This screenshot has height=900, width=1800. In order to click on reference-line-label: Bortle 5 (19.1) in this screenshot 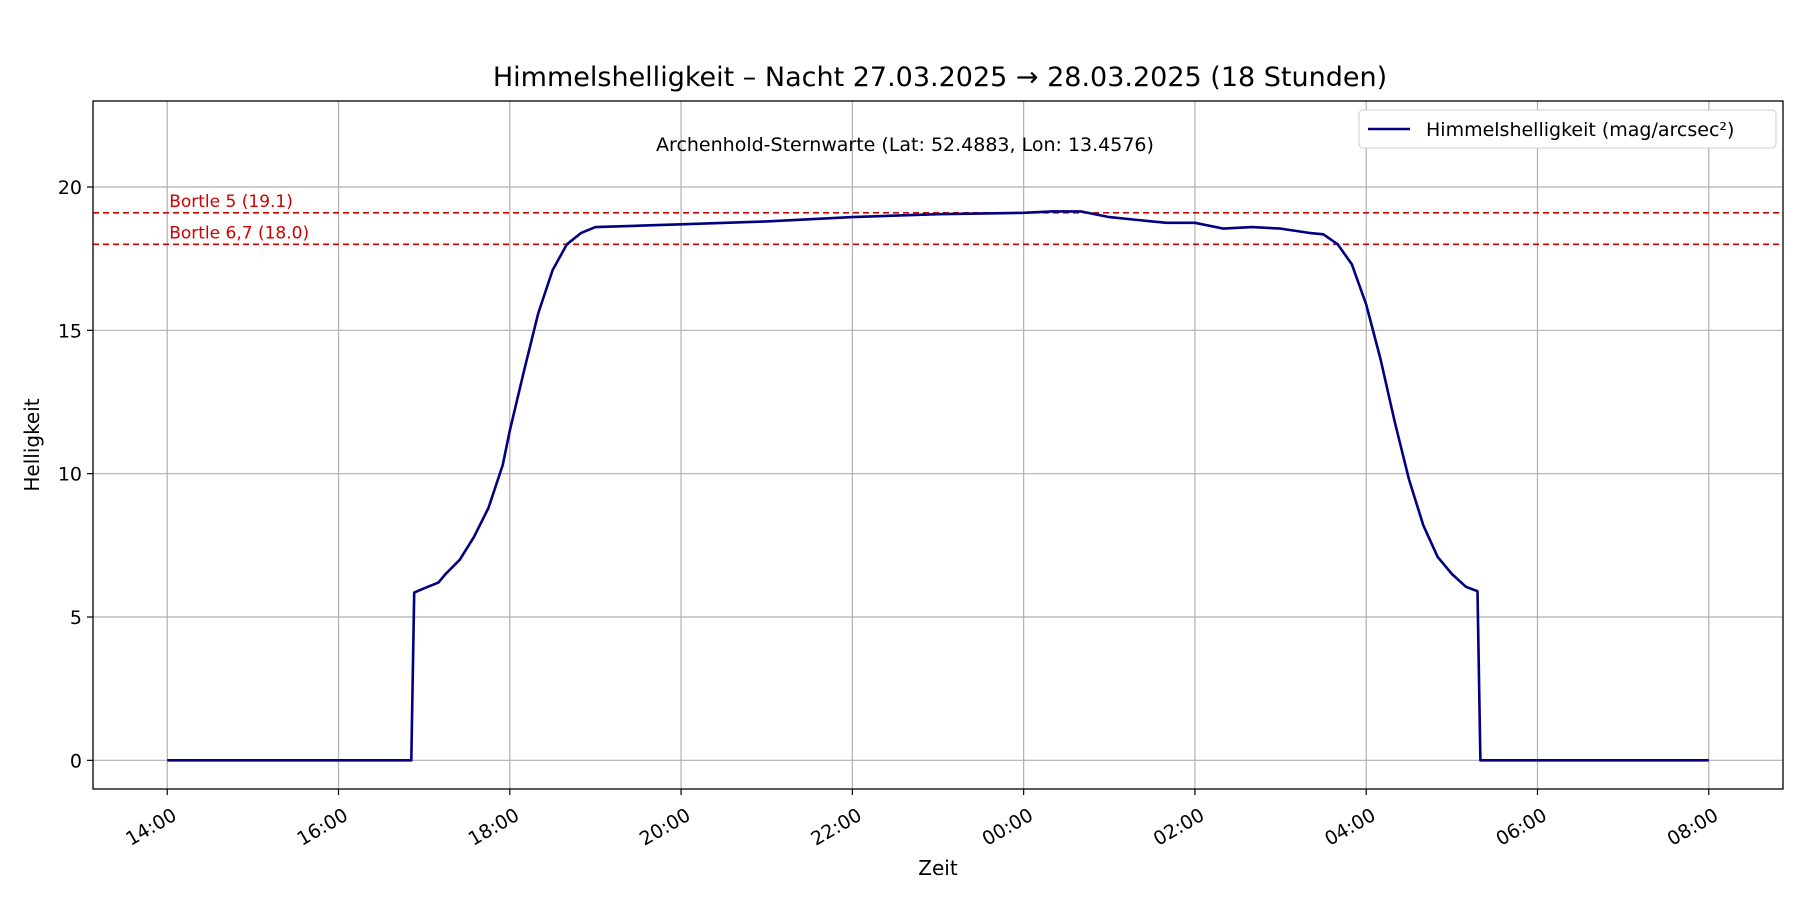, I will do `click(231, 202)`.